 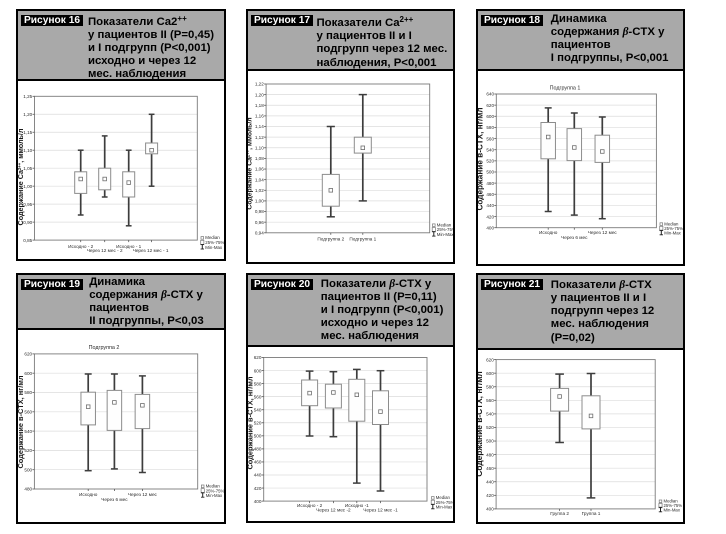 I want to click on svg-text: 1,15, so click(x=27, y=132).